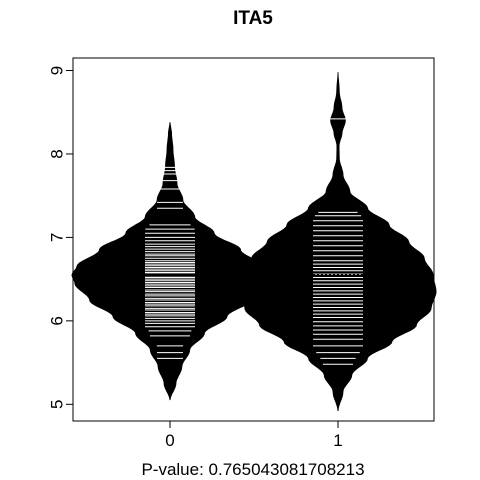 This screenshot has height=480, width=480. I want to click on x-tick-label: 1, so click(337, 440).